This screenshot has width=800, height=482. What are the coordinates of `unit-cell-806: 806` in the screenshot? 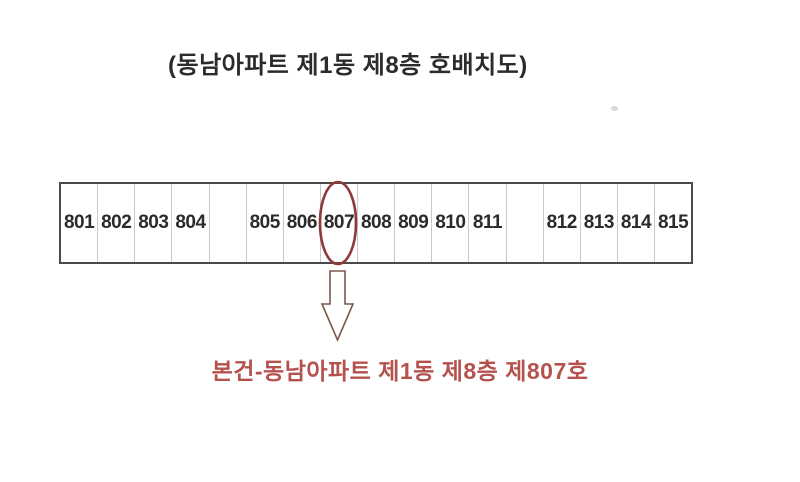 It's located at (302, 223).